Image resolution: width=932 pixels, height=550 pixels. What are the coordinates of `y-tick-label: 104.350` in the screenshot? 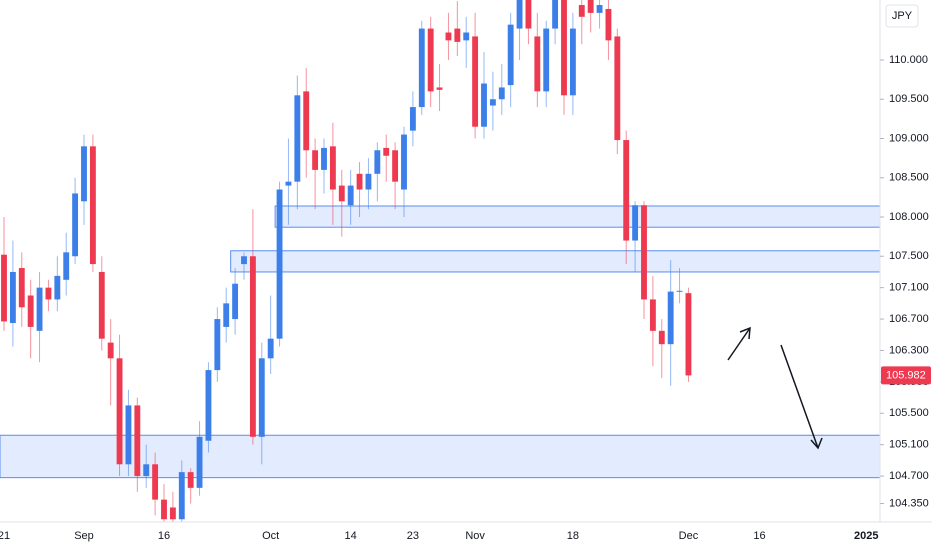 It's located at (909, 503).